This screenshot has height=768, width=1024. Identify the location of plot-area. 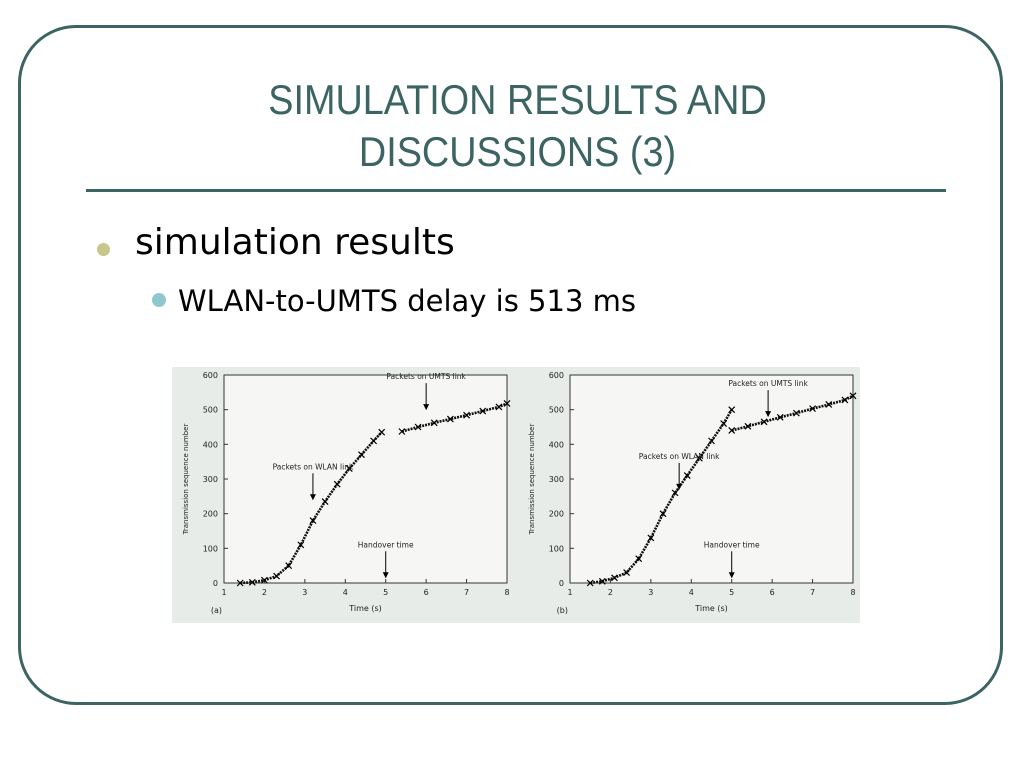
(365, 479).